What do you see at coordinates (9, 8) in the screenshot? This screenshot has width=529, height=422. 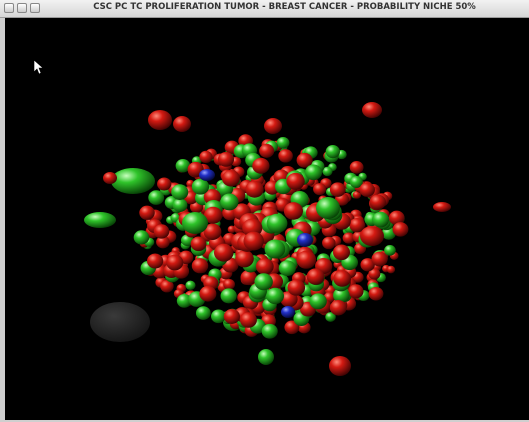 I see `close-button` at bounding box center [9, 8].